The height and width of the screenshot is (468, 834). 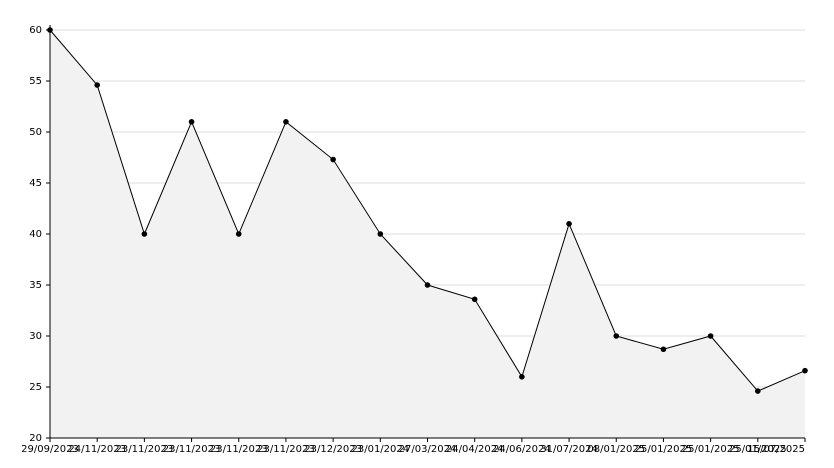 What do you see at coordinates (35, 336) in the screenshot?
I see `y-tick-label: 30` at bounding box center [35, 336].